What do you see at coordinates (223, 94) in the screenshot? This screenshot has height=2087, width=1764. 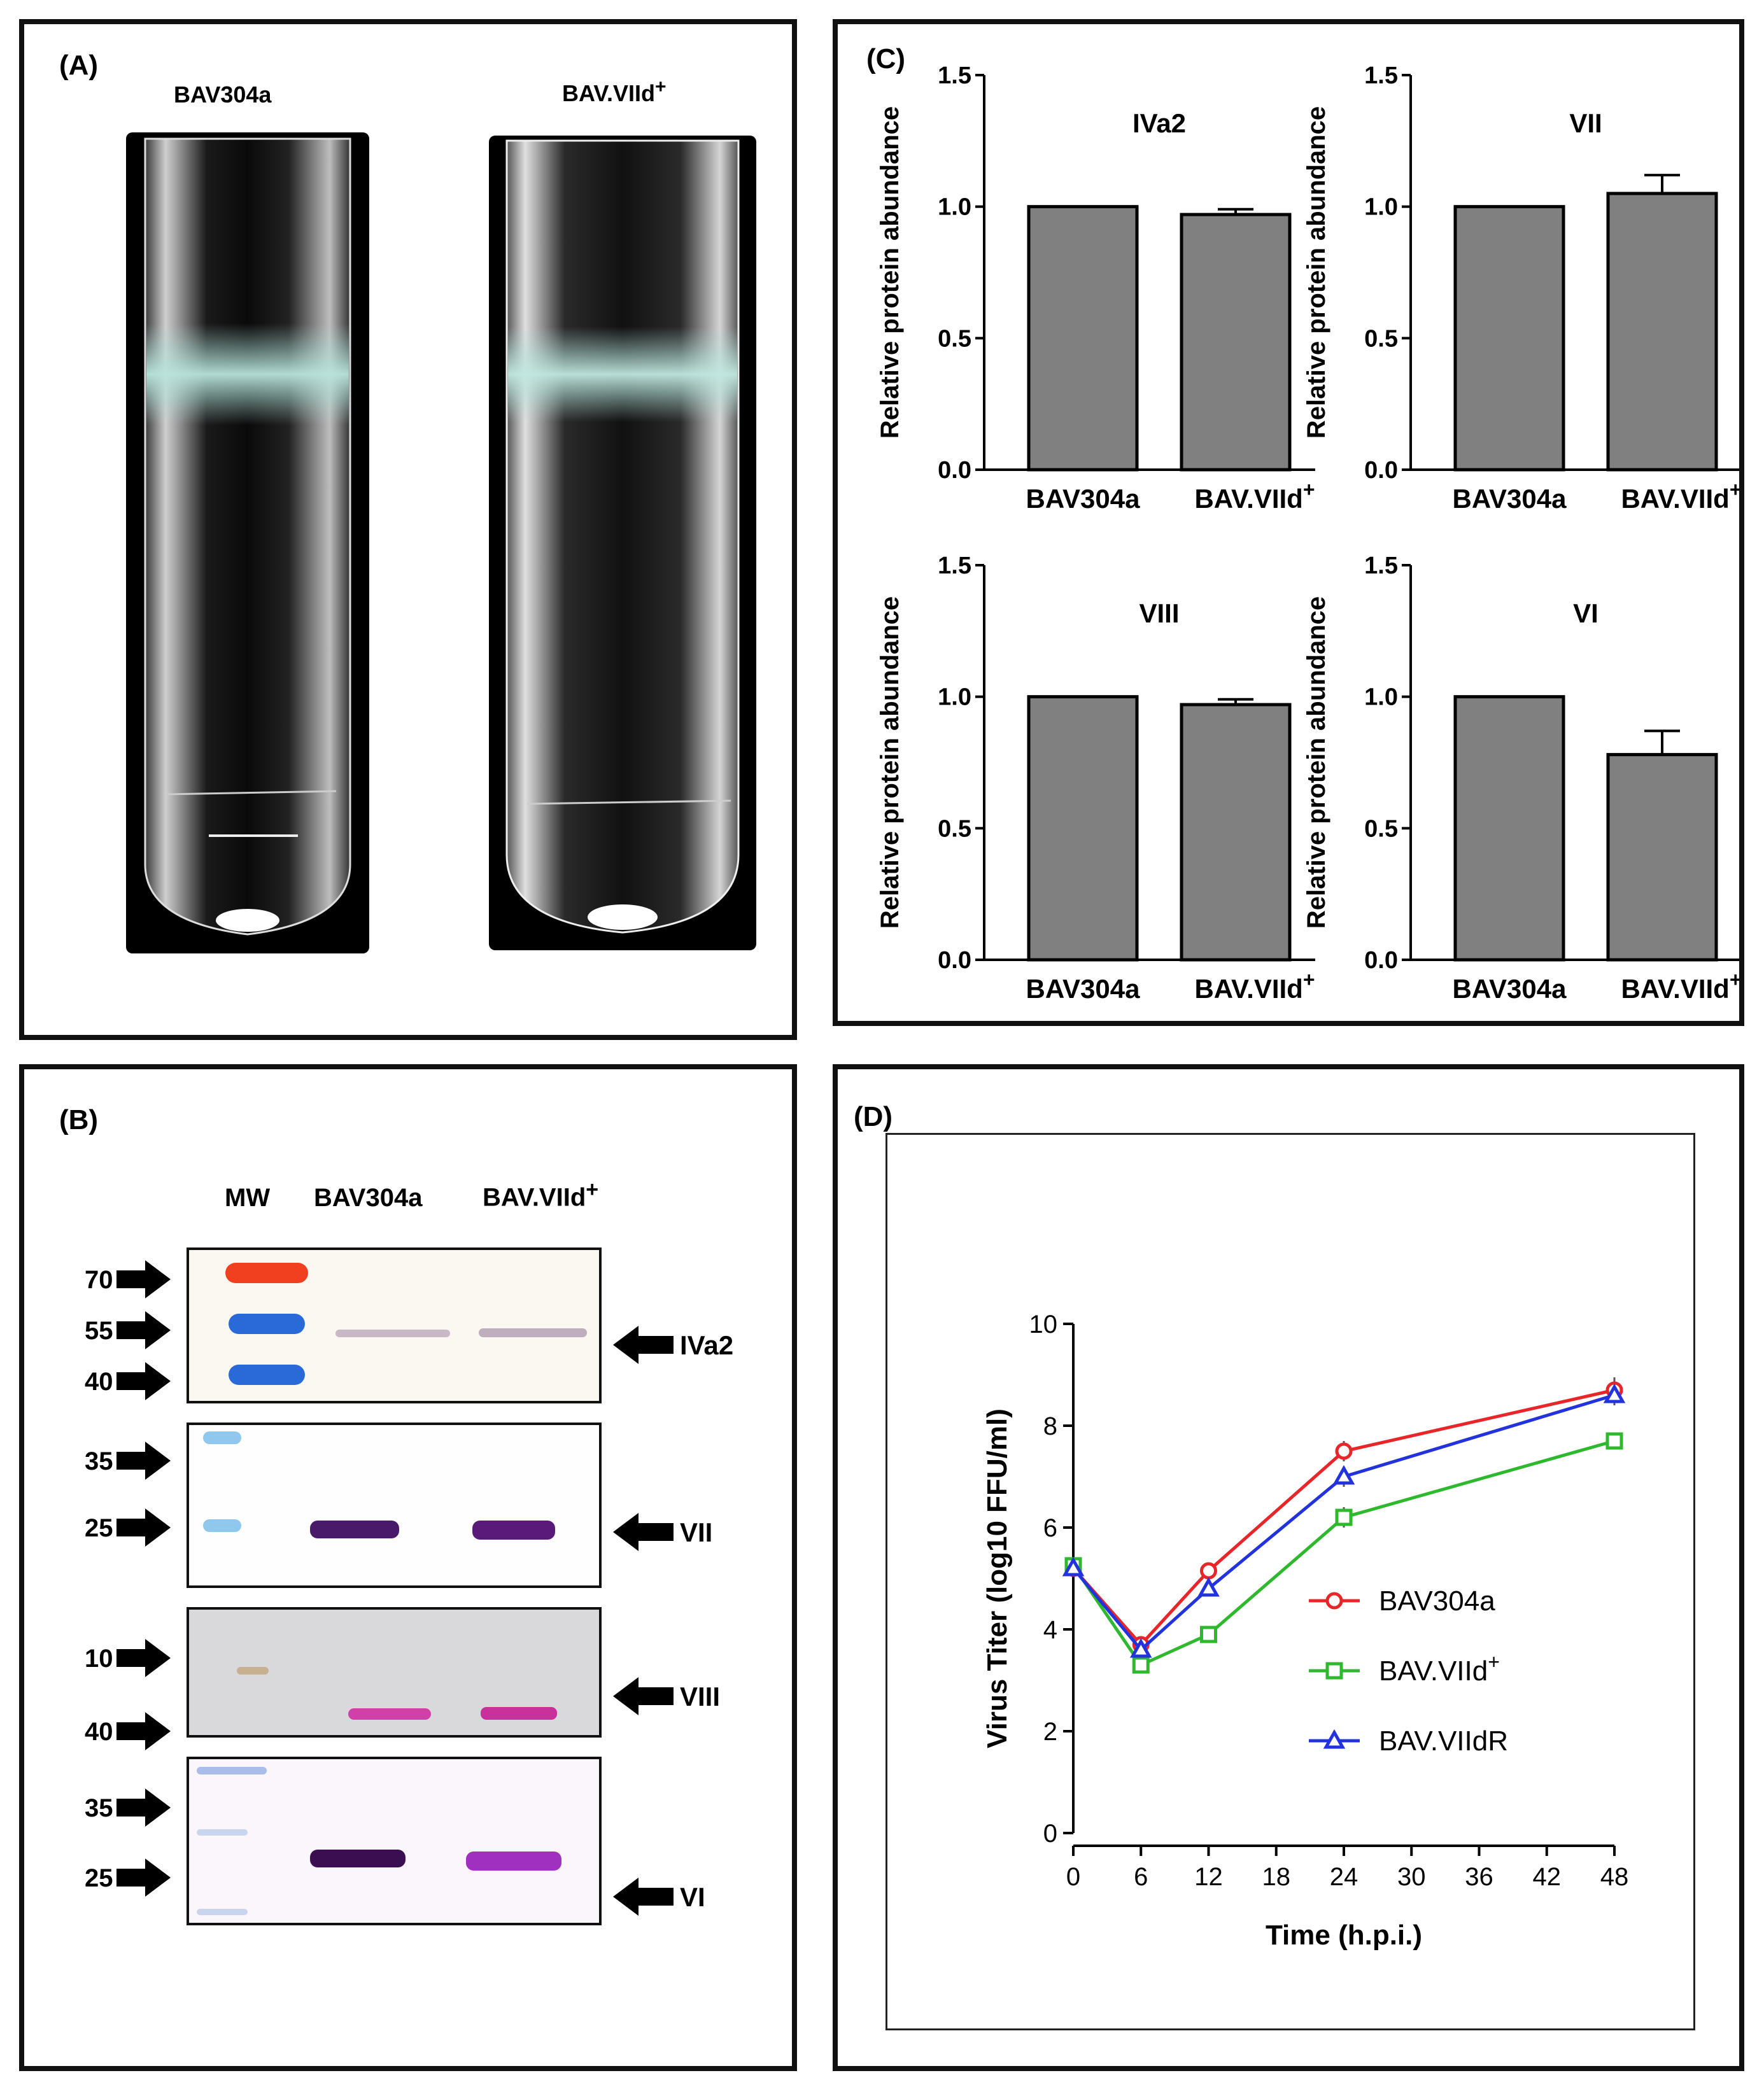 I see `tube-left-label: BAV304a` at bounding box center [223, 94].